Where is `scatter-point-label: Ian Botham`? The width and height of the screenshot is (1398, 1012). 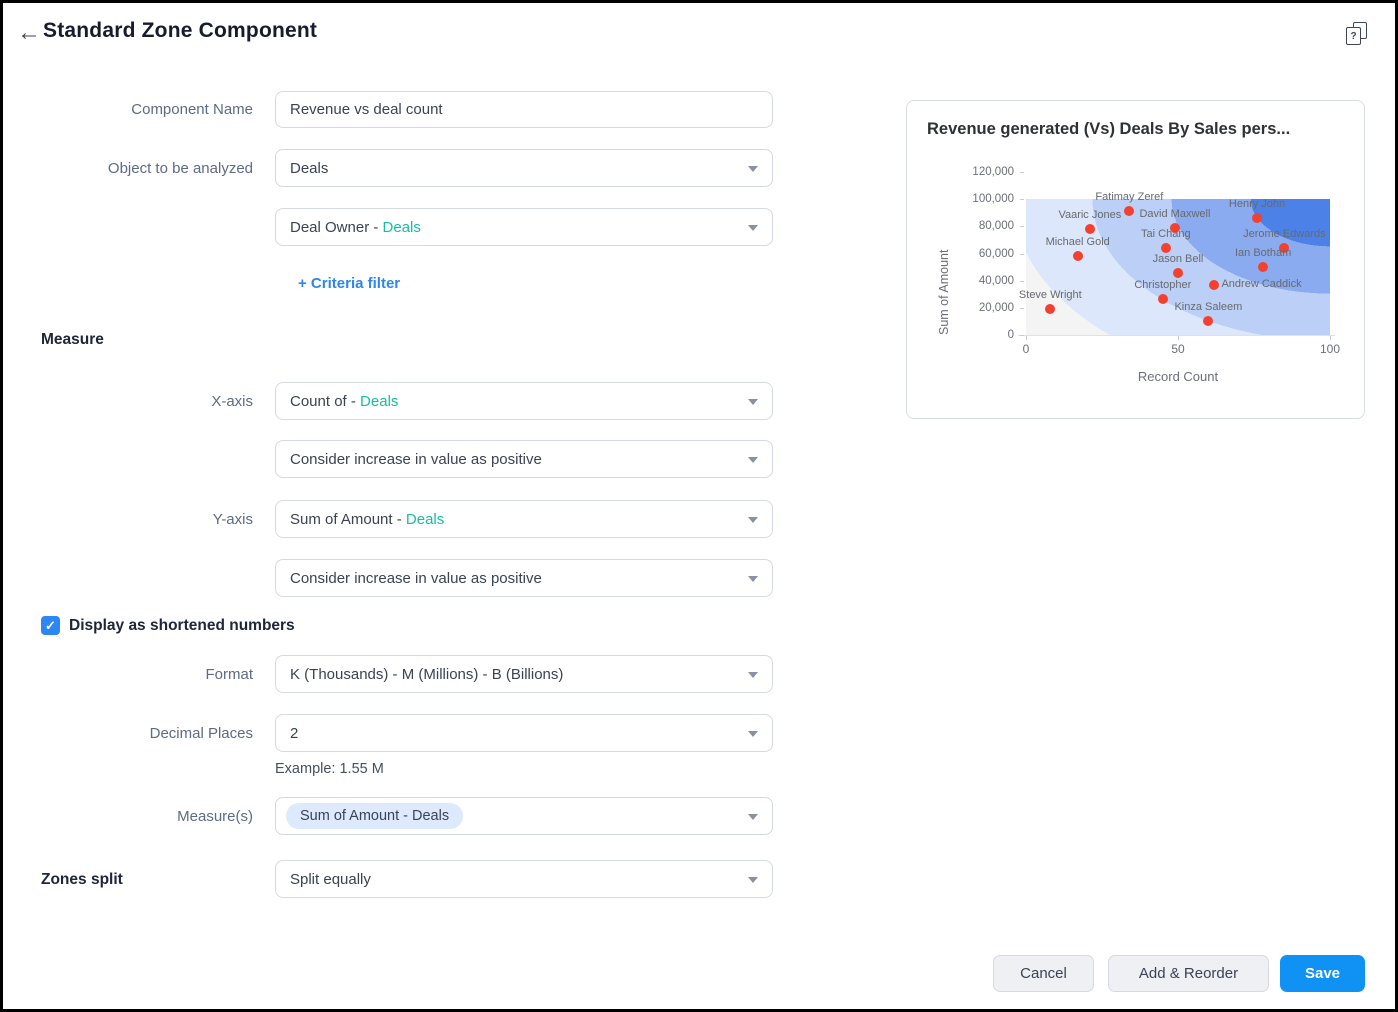 scatter-point-label: Ian Botham is located at coordinates (1263, 253).